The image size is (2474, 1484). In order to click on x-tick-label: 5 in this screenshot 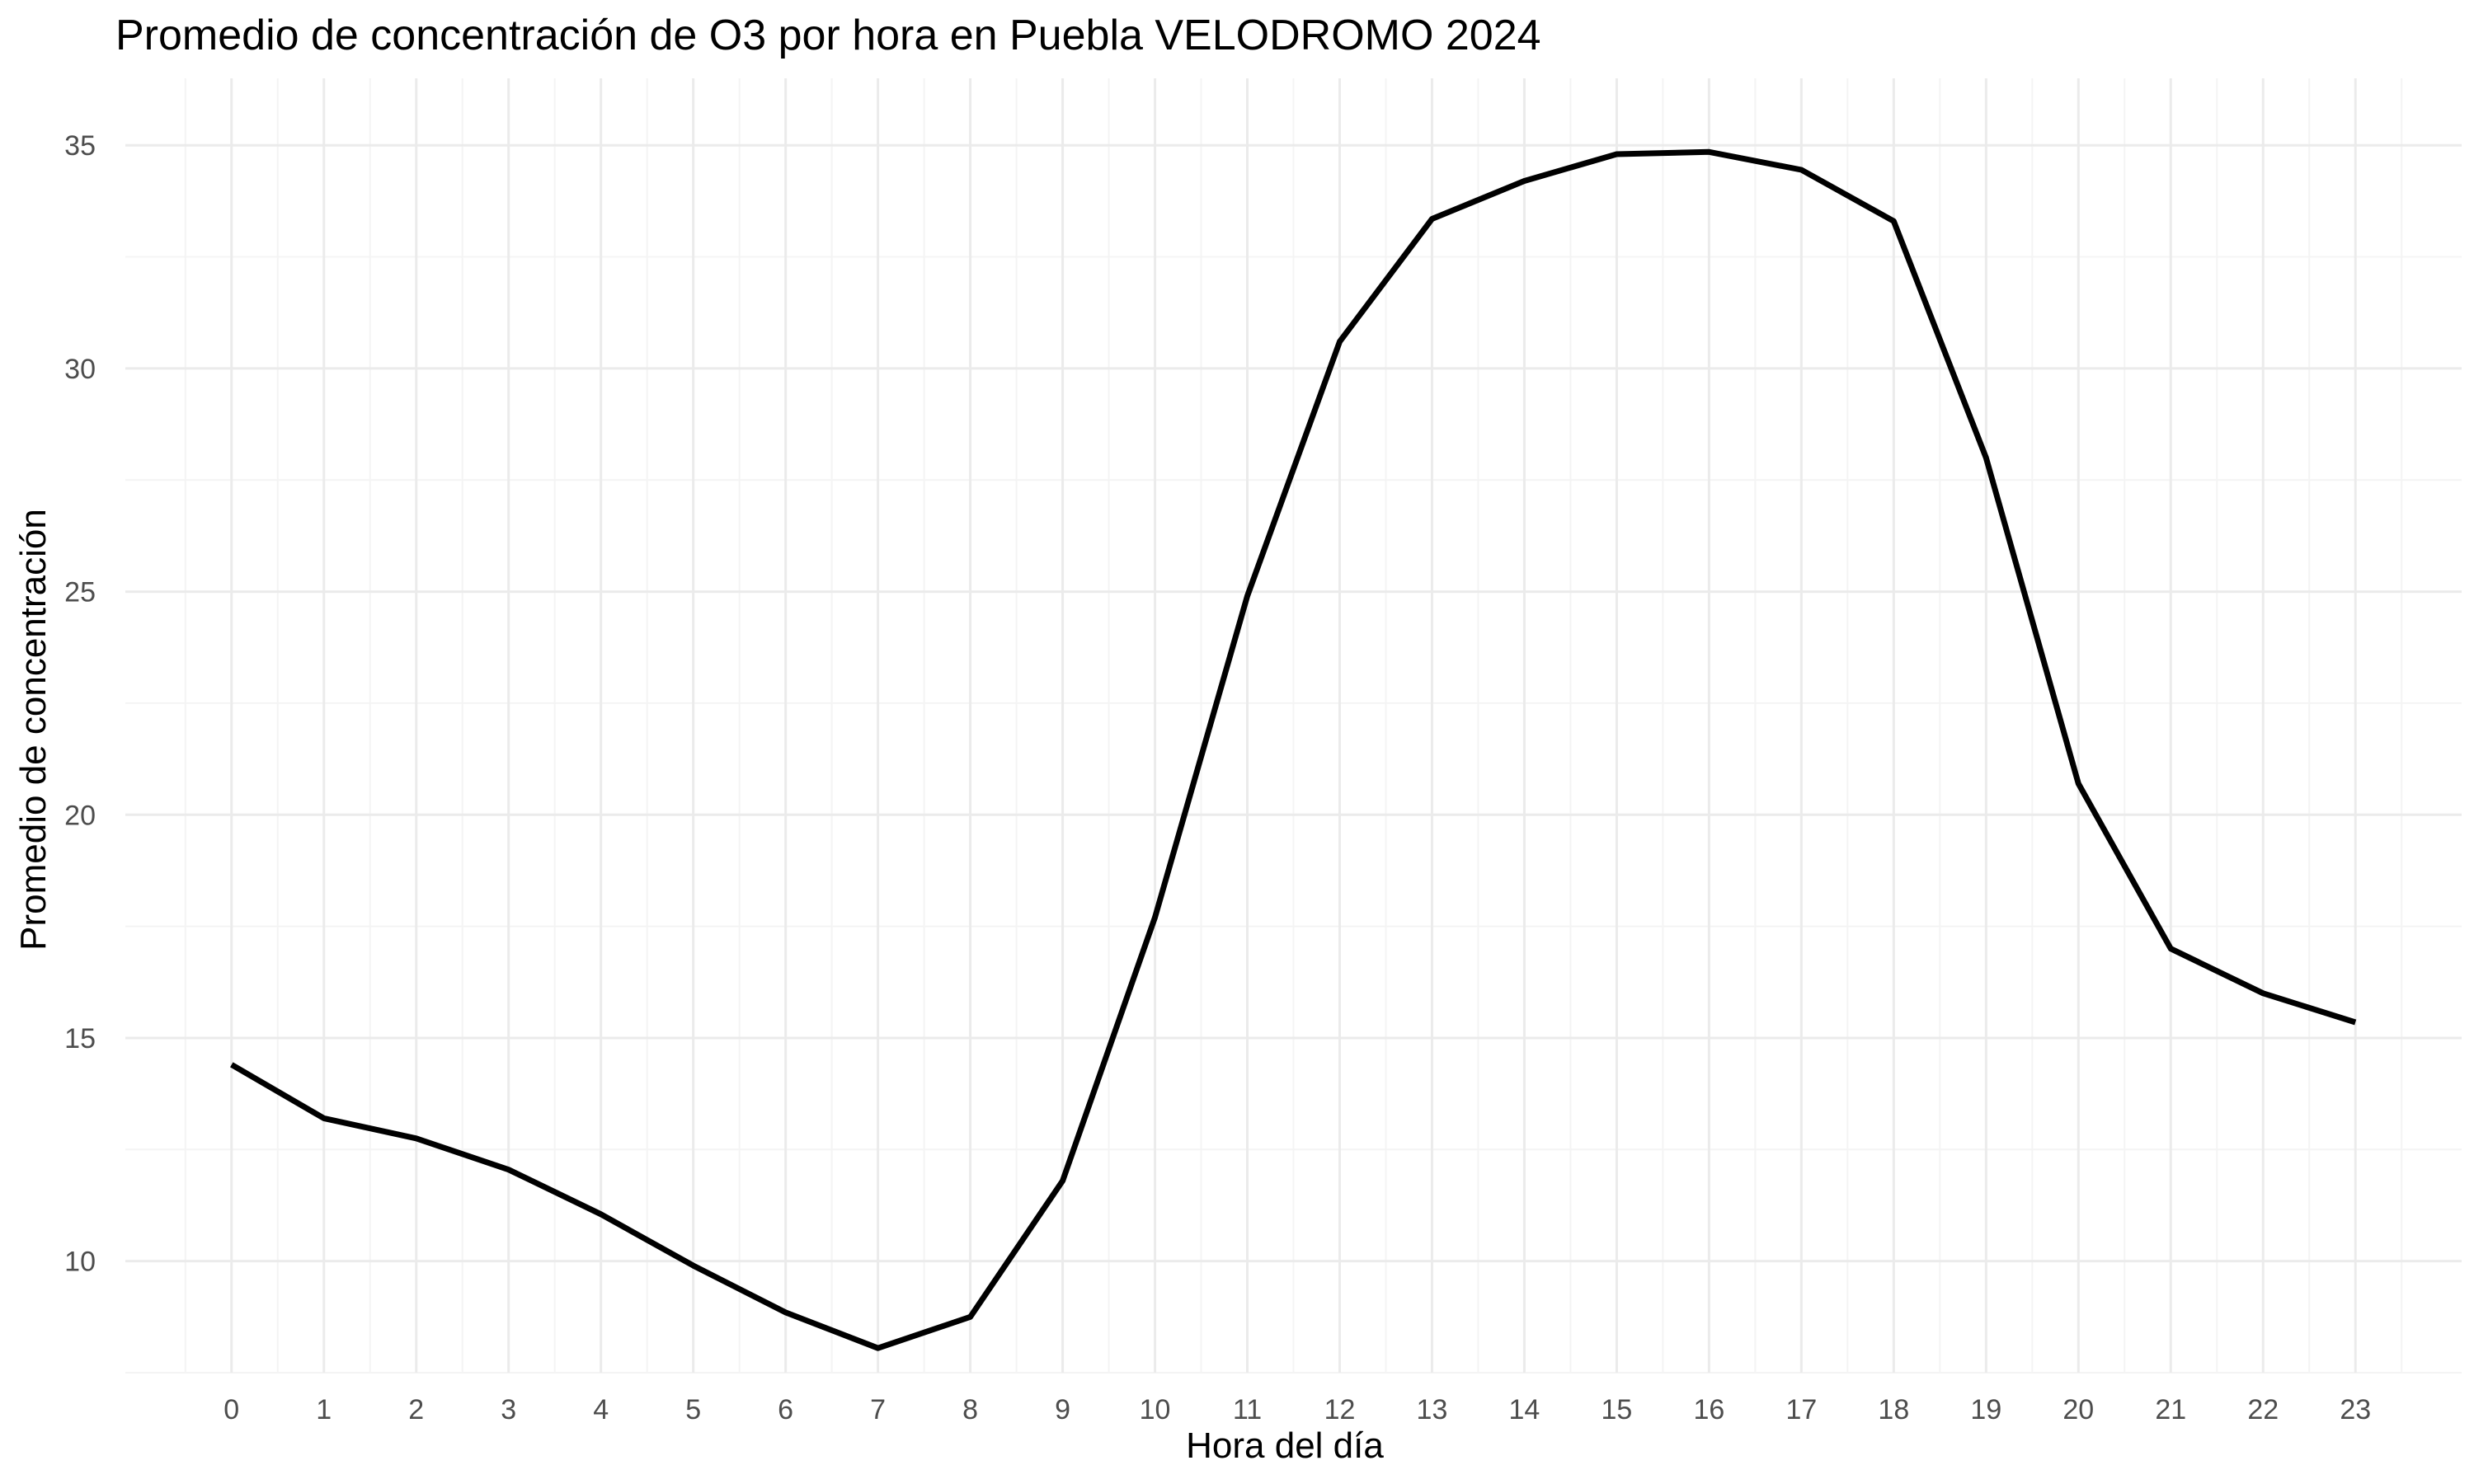, I will do `click(693, 1409)`.